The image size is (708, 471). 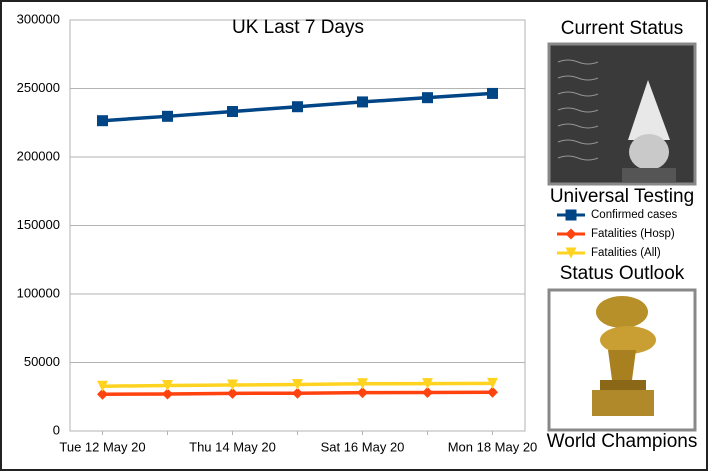 I want to click on legend-label: Confirmed cases, so click(x=634, y=215).